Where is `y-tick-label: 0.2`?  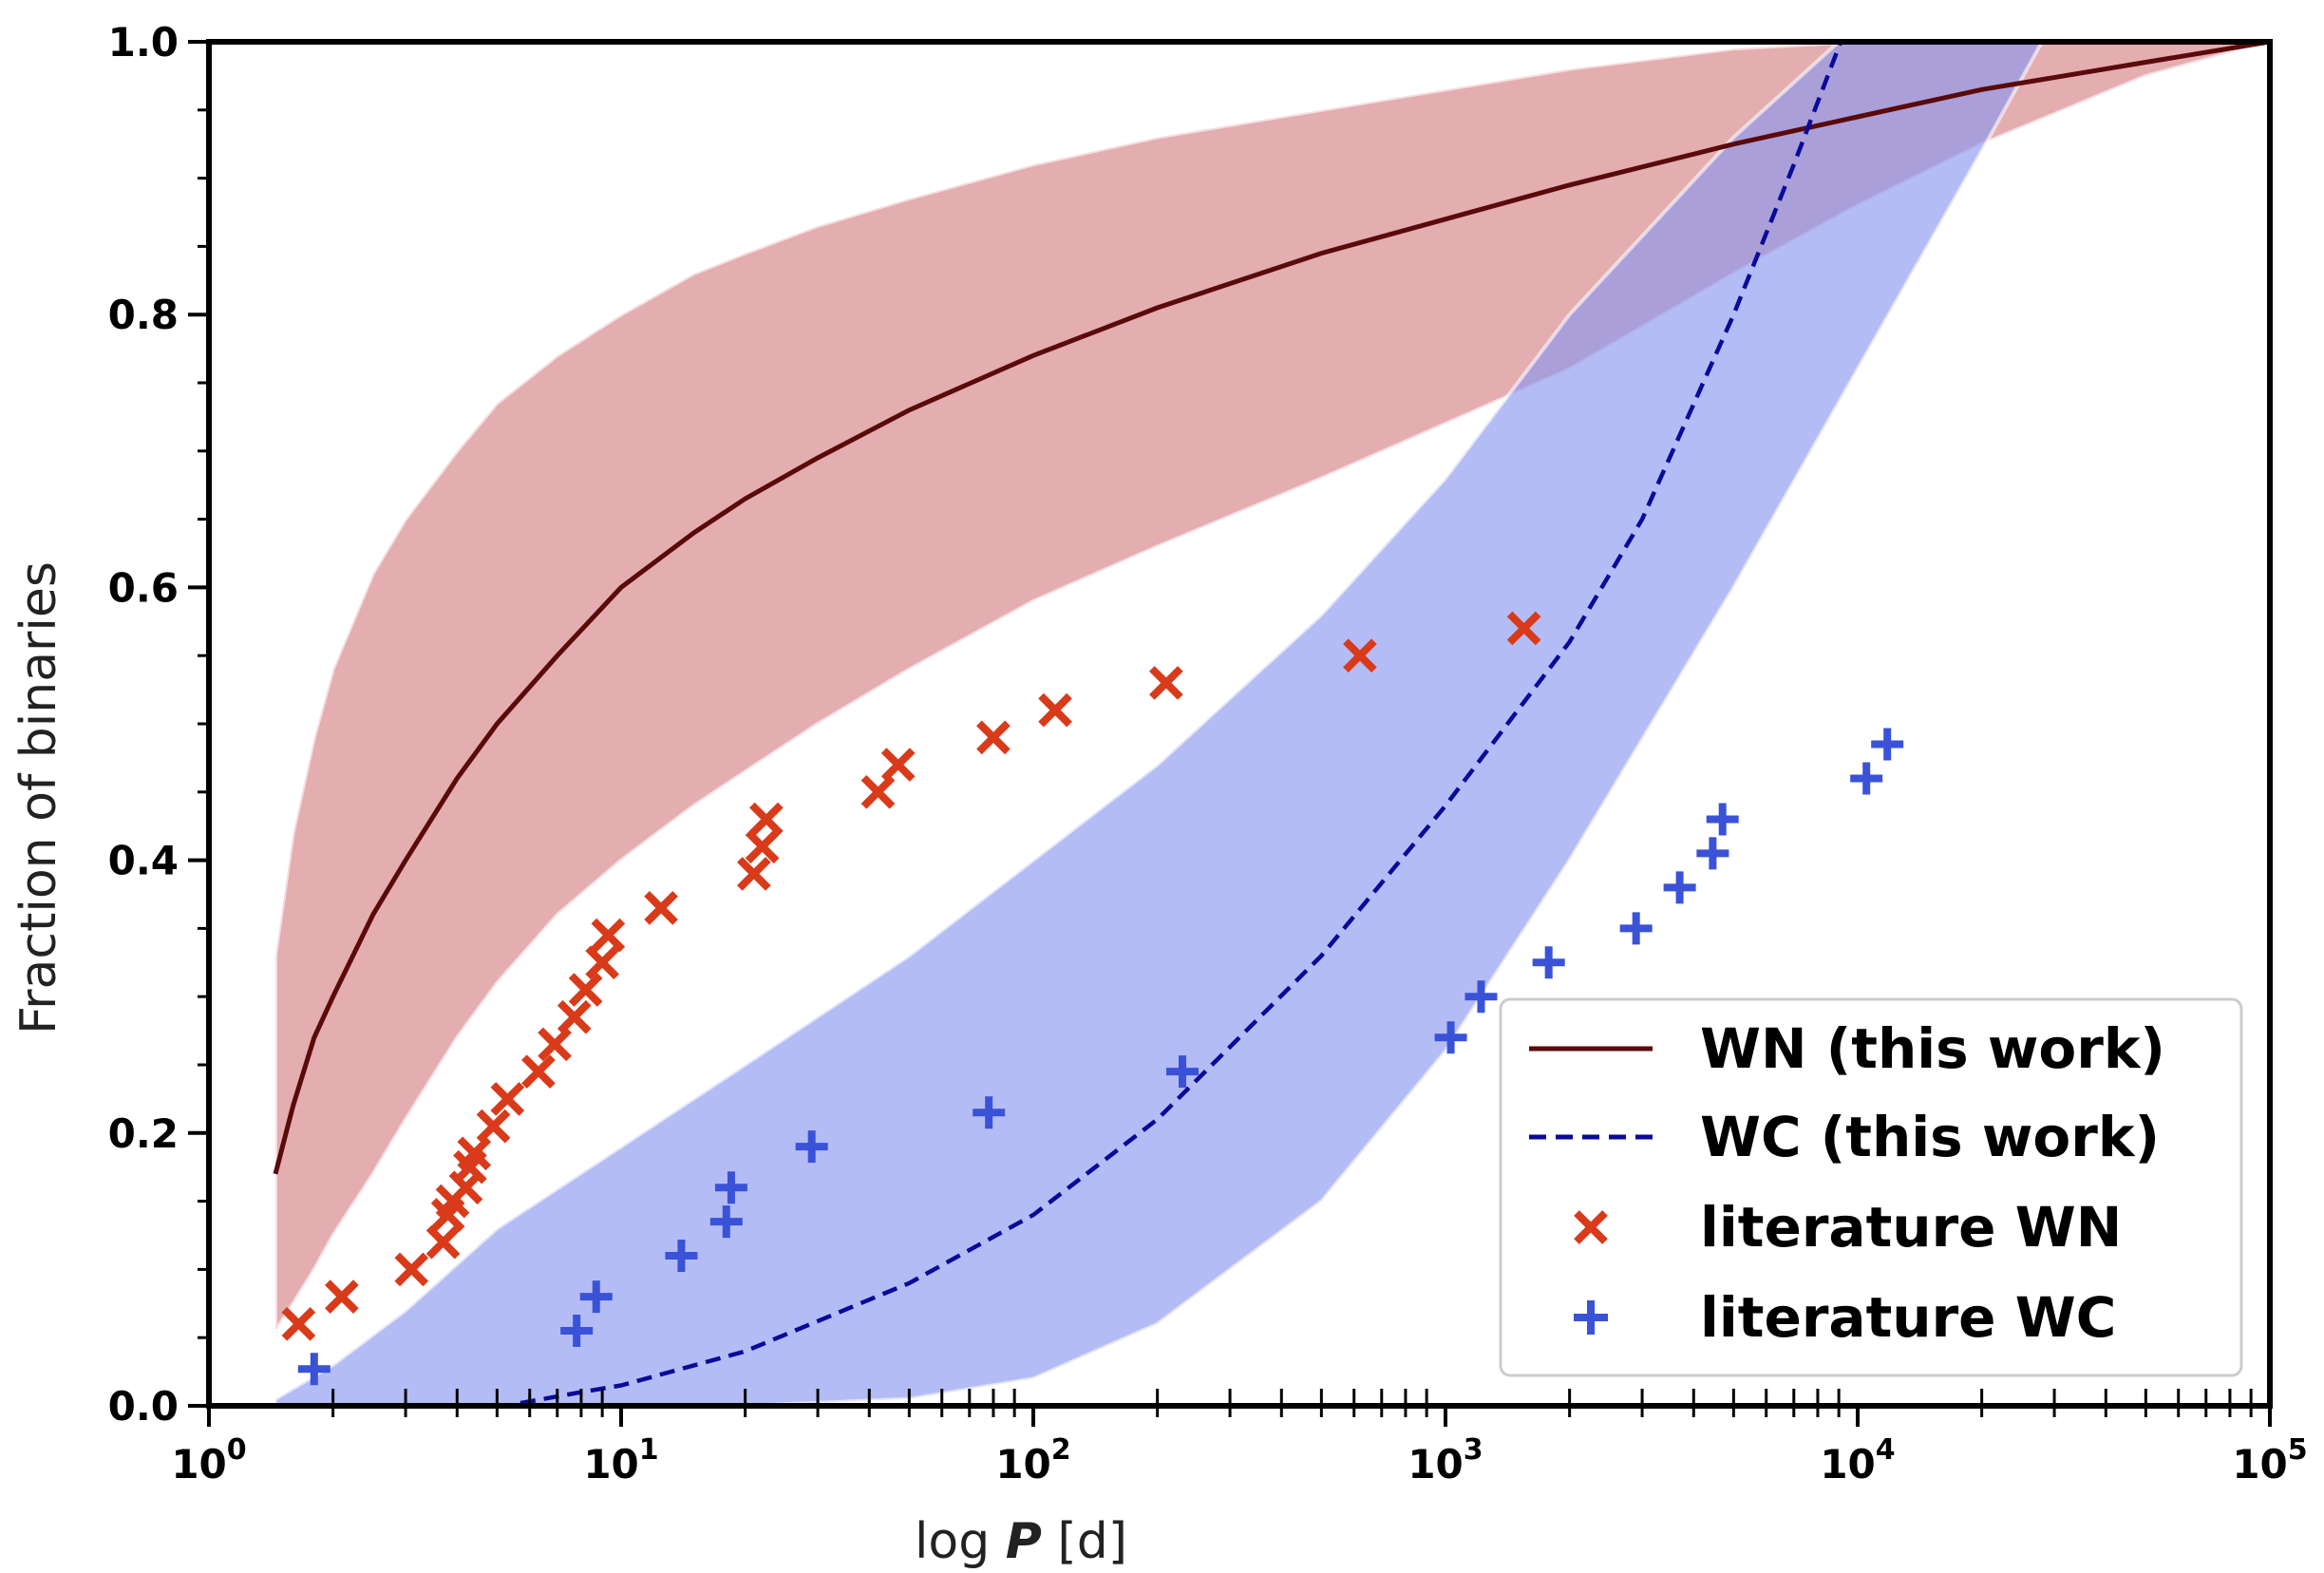 y-tick-label: 0.2 is located at coordinates (143, 1133).